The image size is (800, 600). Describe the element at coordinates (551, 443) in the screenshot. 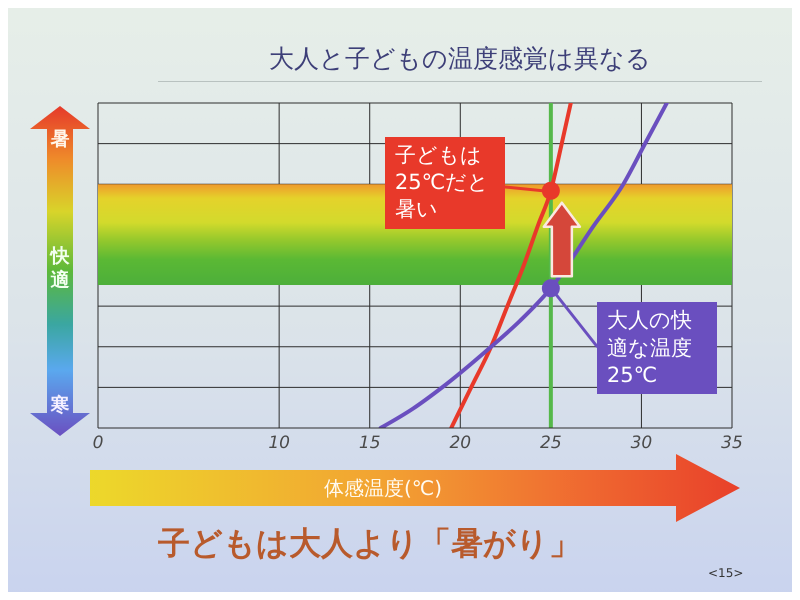

I see `x-tick-label: 25` at that location.